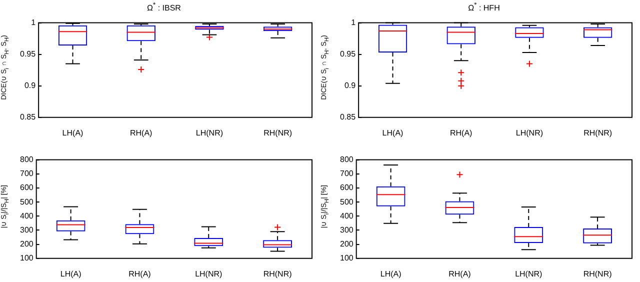  Describe the element at coordinates (484, 7) in the screenshot. I see `chart-title: Ω$^{*}$ : HFH` at that location.